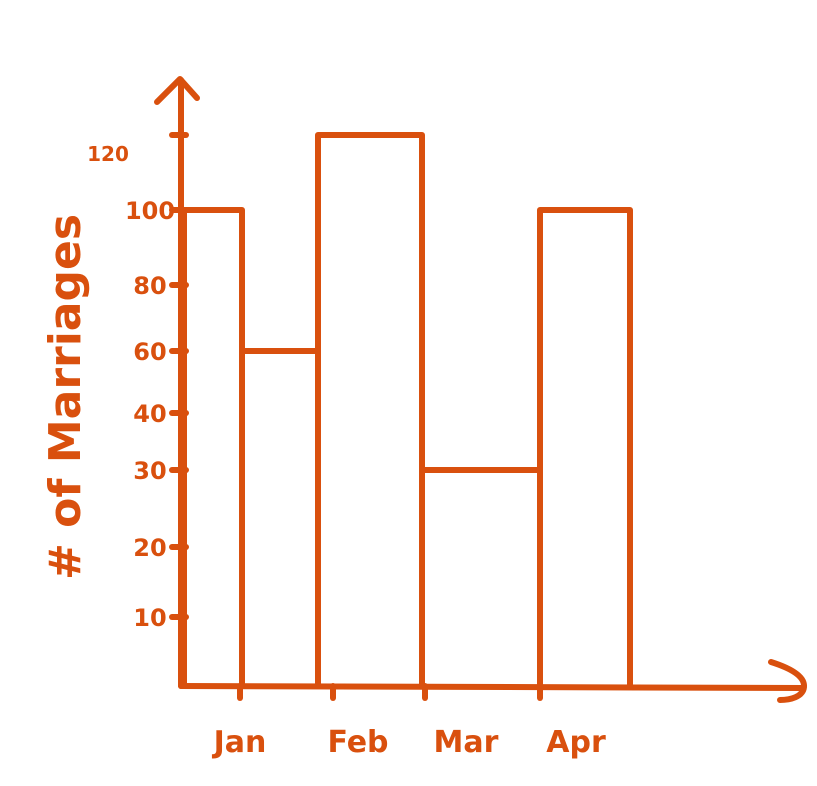 The width and height of the screenshot is (817, 786). What do you see at coordinates (149, 548) in the screenshot?
I see `y-tick-label: 20` at bounding box center [149, 548].